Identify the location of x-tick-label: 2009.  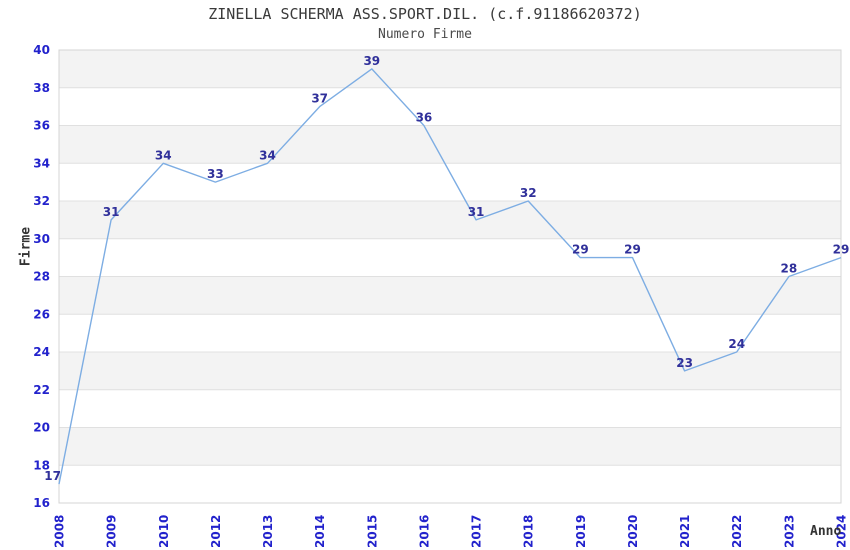
(112, 531).